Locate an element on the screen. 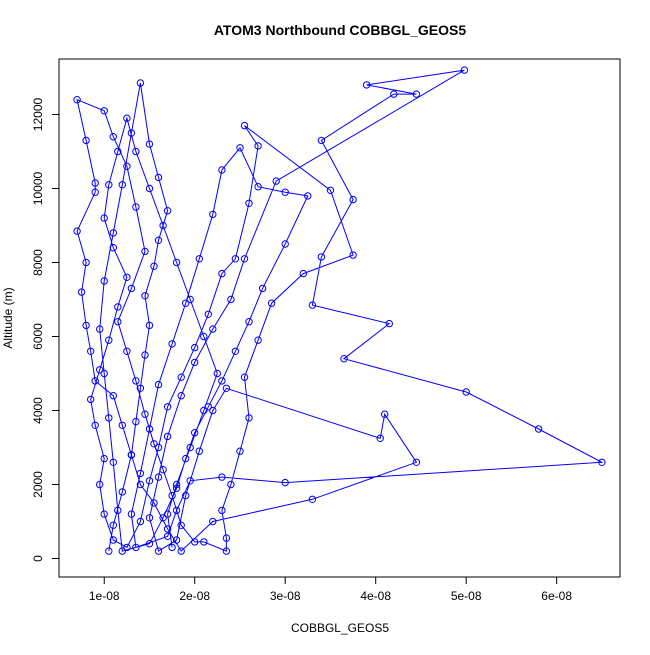 This screenshot has width=650, height=655. chart-title: ATOM3 Northbound COBBGL_GEOS5 is located at coordinates (340, 30).